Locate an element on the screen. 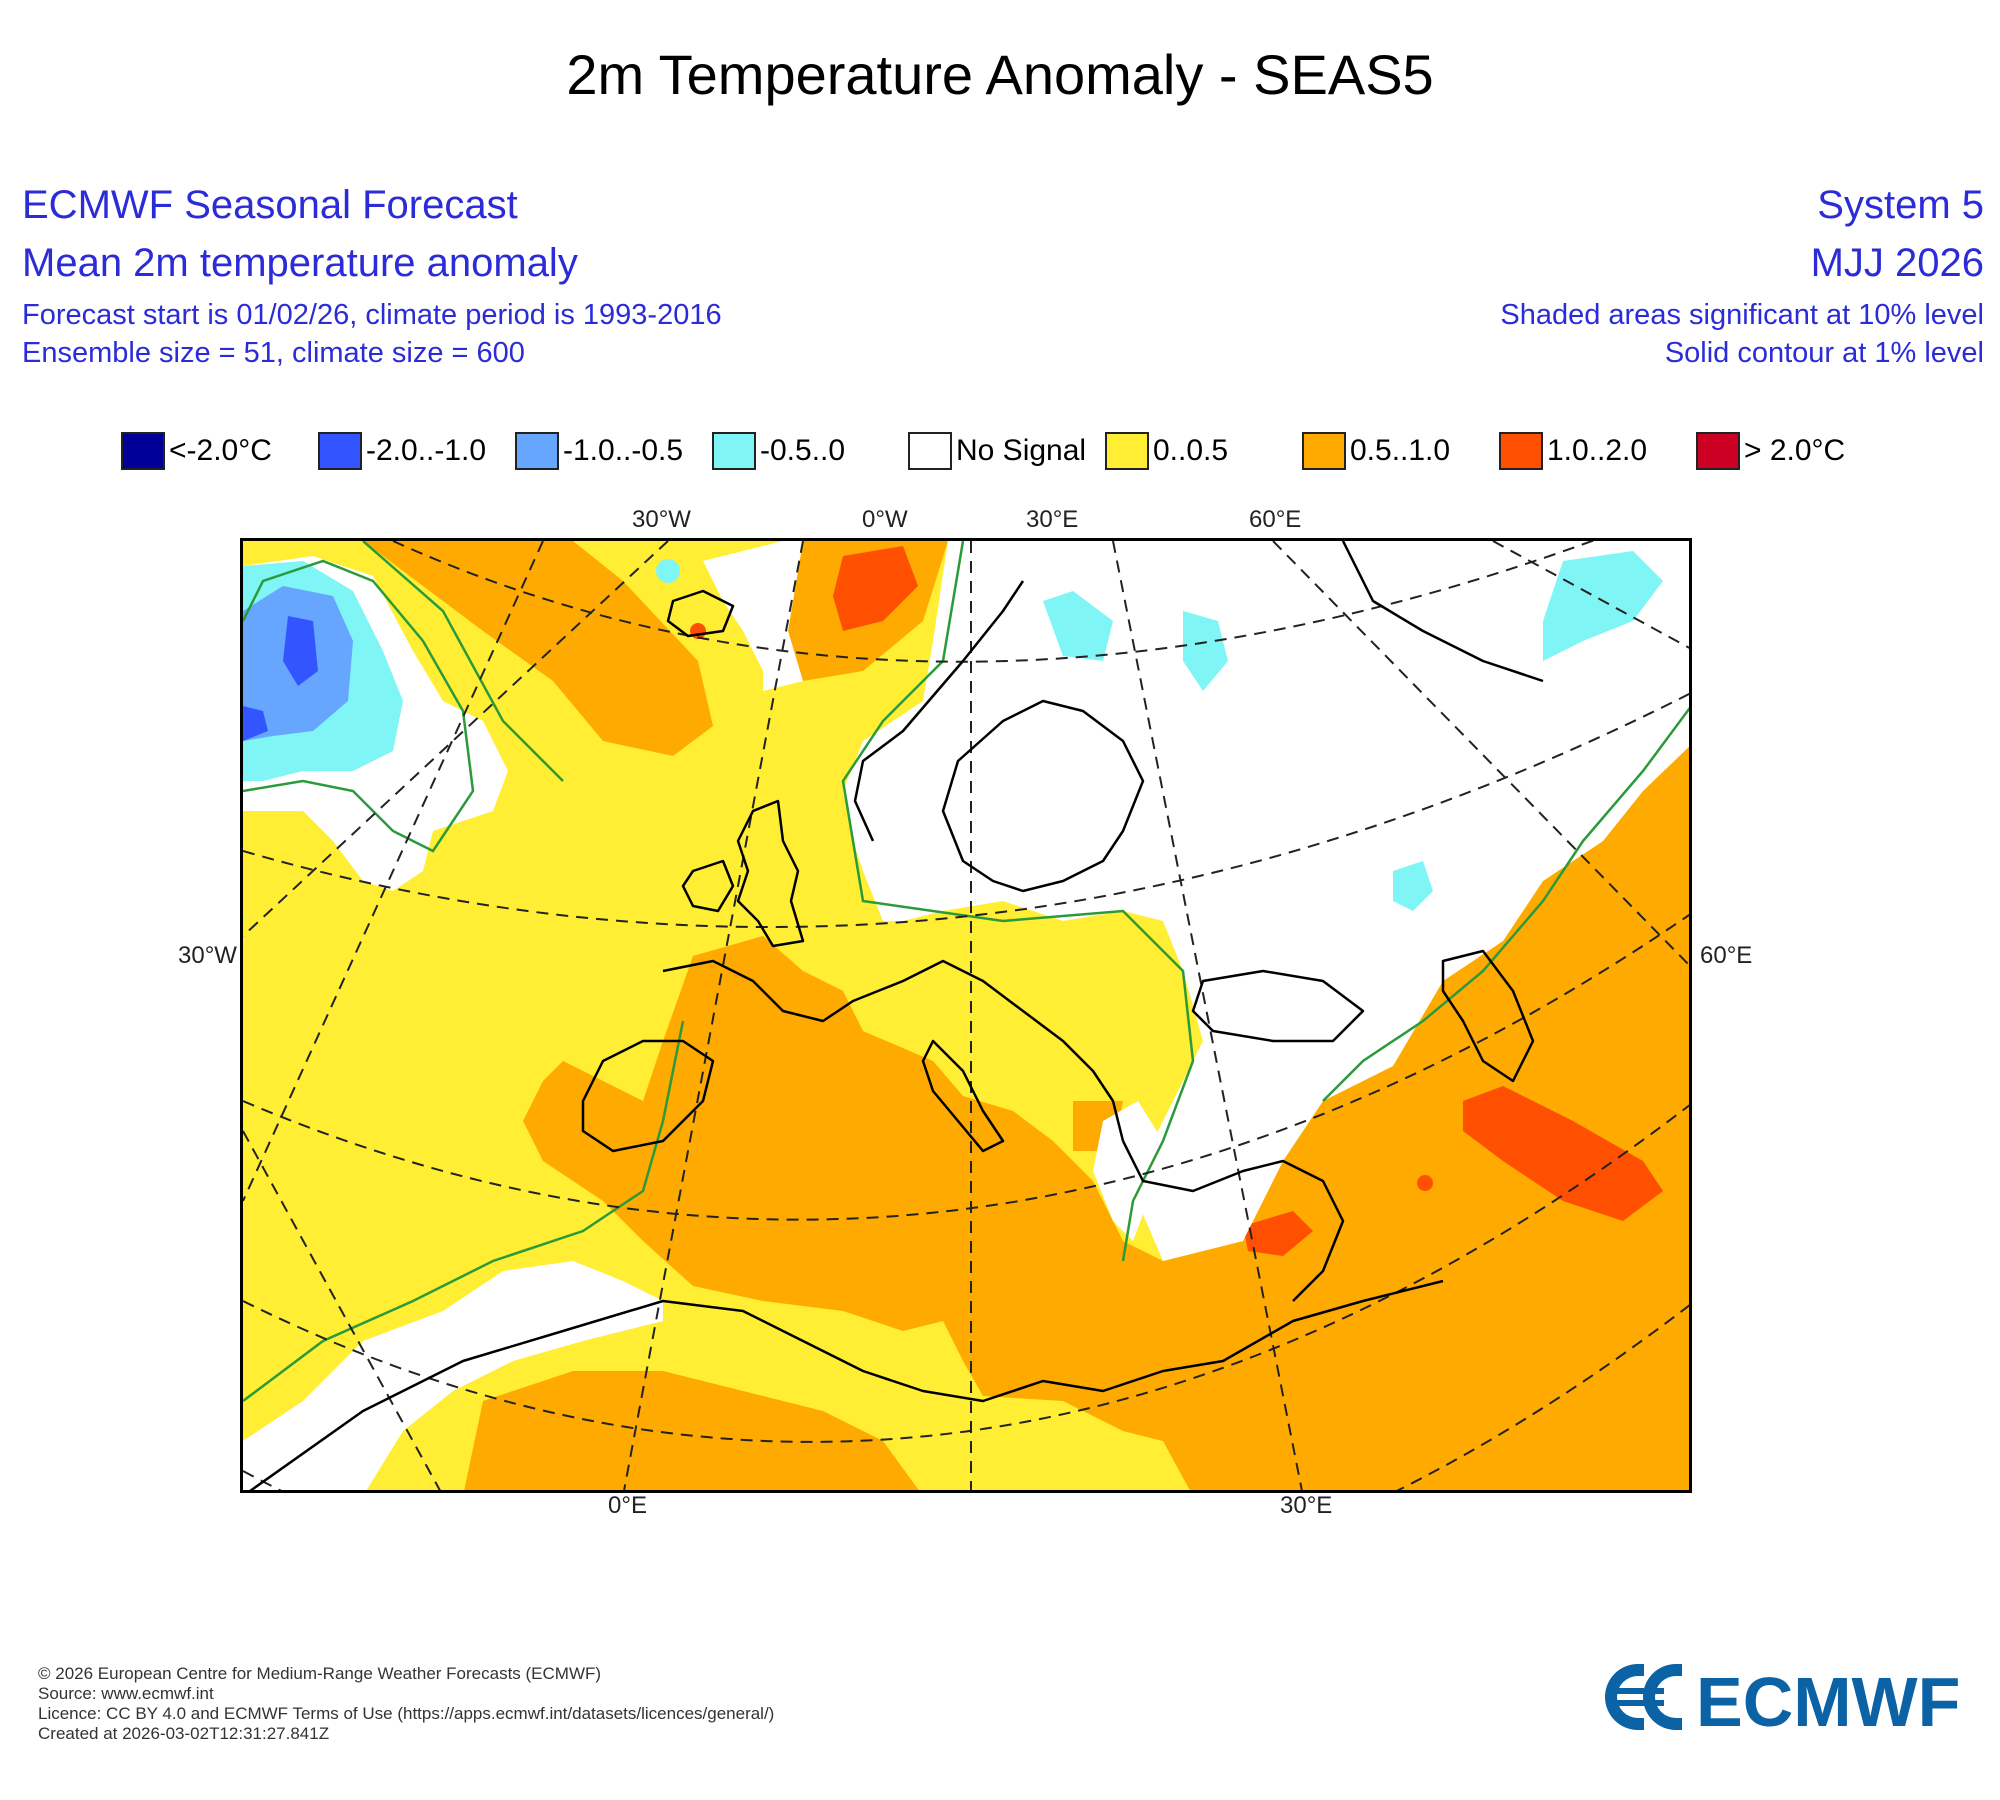 The height and width of the screenshot is (1800, 2000). lon-label-top: 30°E is located at coordinates (1052, 519).